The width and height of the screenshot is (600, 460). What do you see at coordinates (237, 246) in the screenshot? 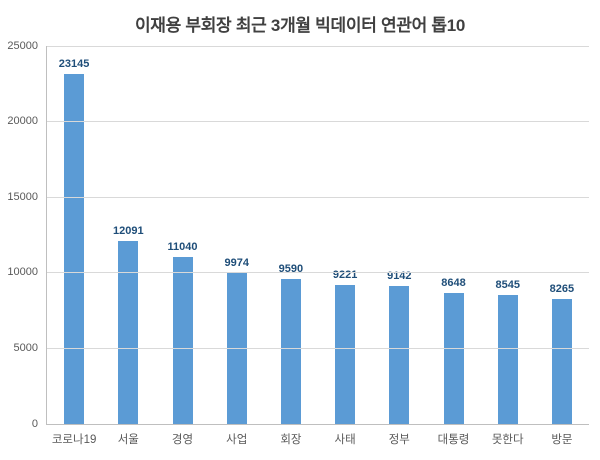
I see `bar-column: 9974 사업` at bounding box center [237, 246].